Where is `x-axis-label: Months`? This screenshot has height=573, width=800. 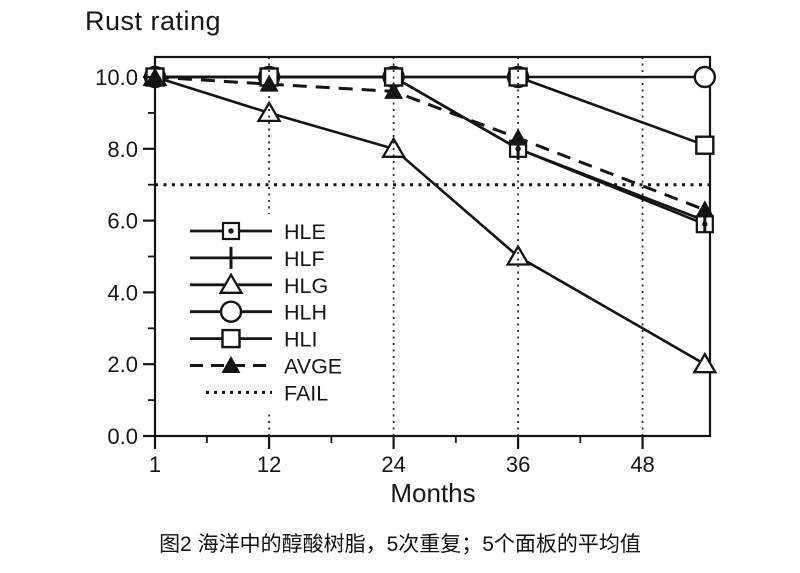 x-axis-label: Months is located at coordinates (432, 493).